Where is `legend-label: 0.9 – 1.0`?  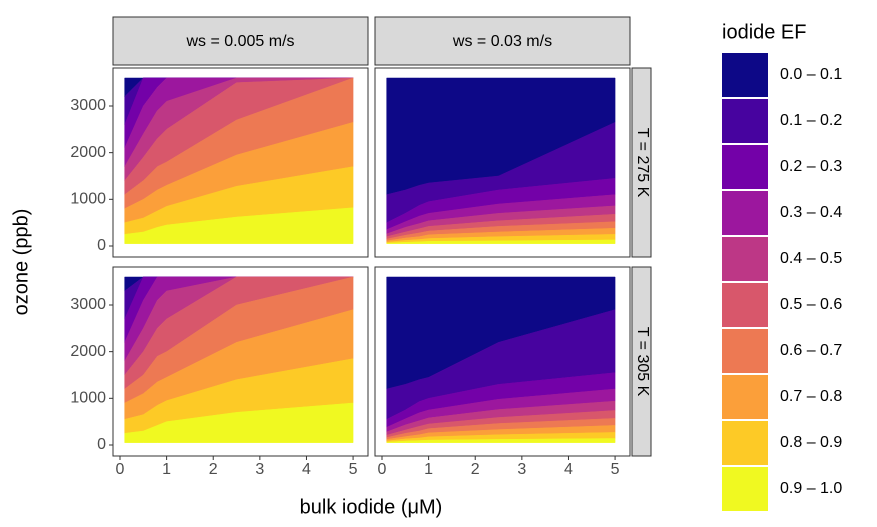 legend-label: 0.9 – 1.0 is located at coordinates (811, 488).